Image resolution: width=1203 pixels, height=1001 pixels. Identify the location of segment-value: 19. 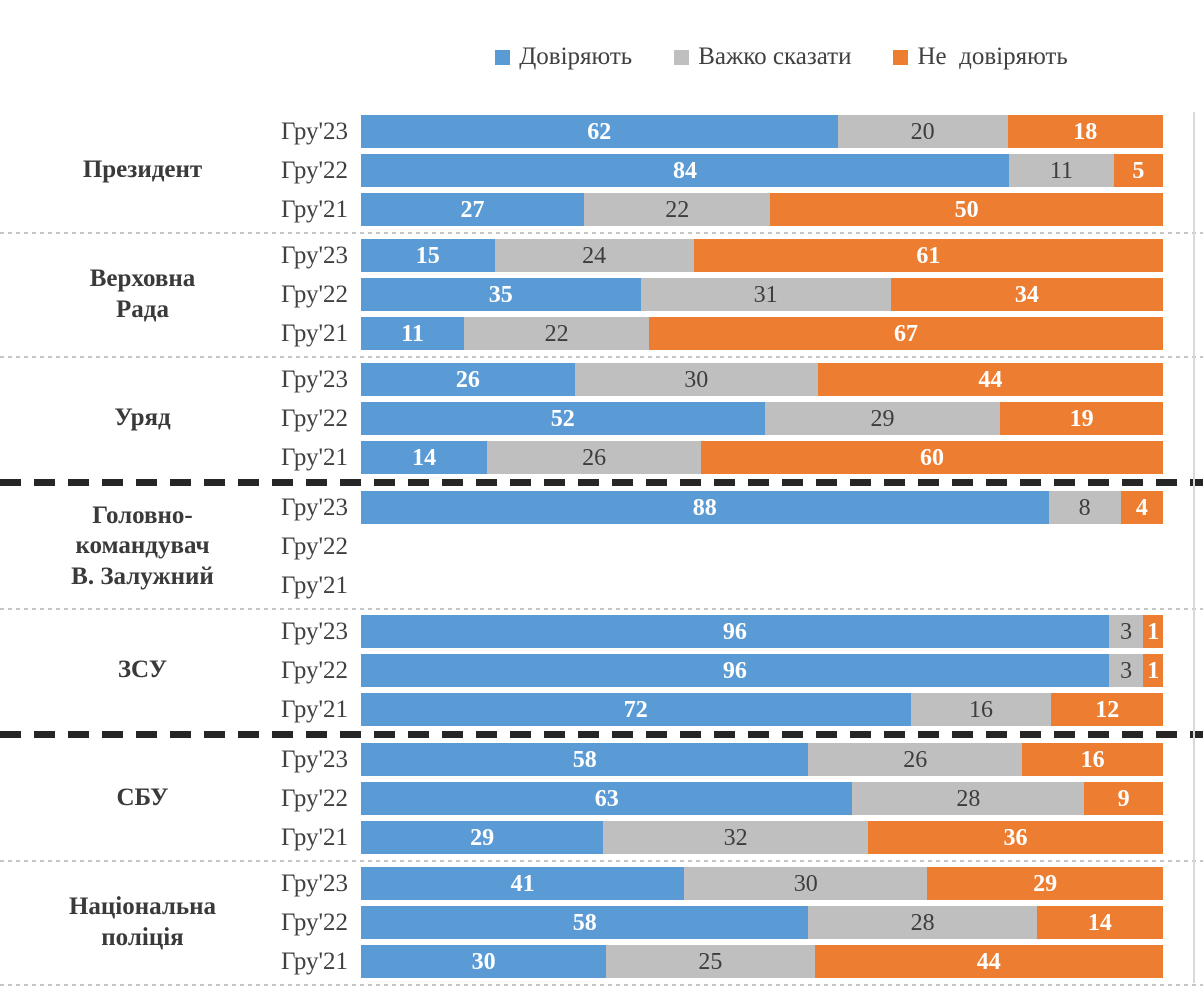
(1081, 418).